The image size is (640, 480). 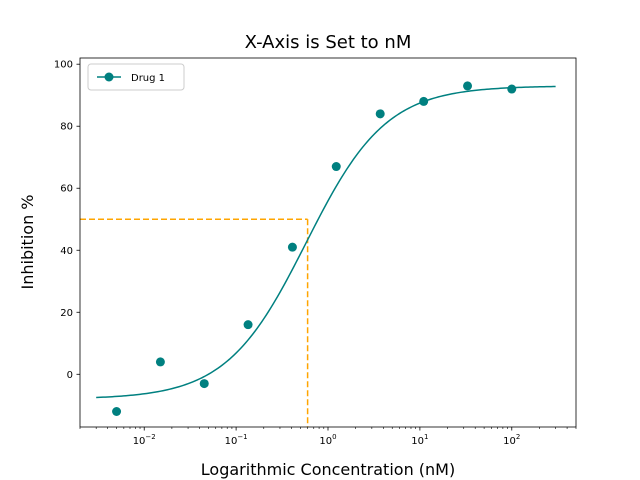 I want to click on legend: Drug 1, so click(x=136, y=77).